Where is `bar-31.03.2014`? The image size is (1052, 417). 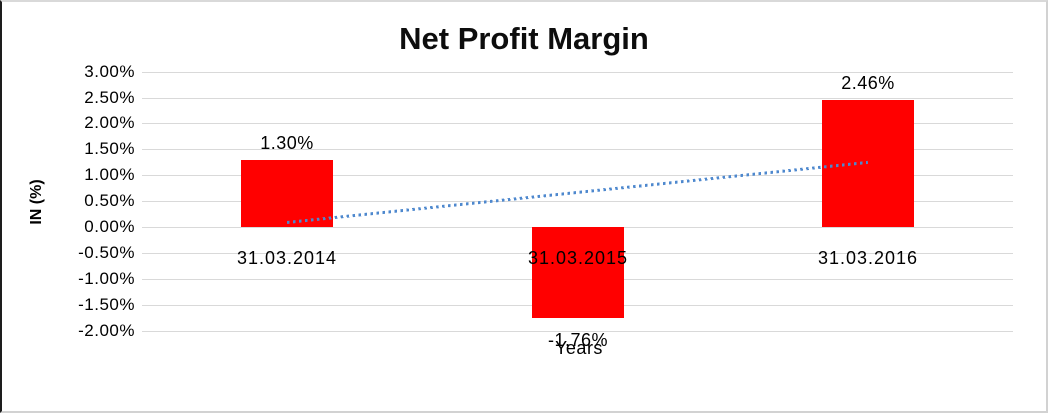 bar-31.03.2014 is located at coordinates (287, 193).